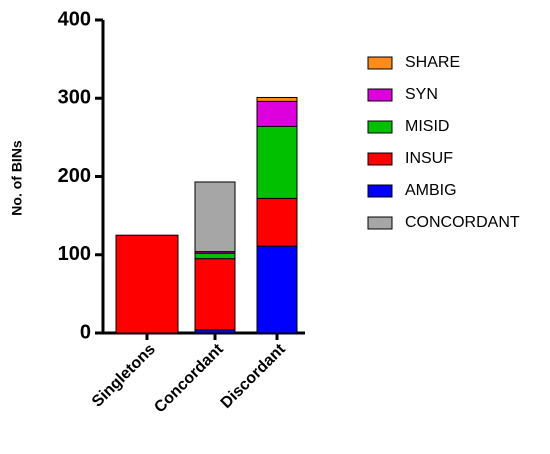 The height and width of the screenshot is (454, 550). What do you see at coordinates (74, 176) in the screenshot?
I see `y-tick-label: 200` at bounding box center [74, 176].